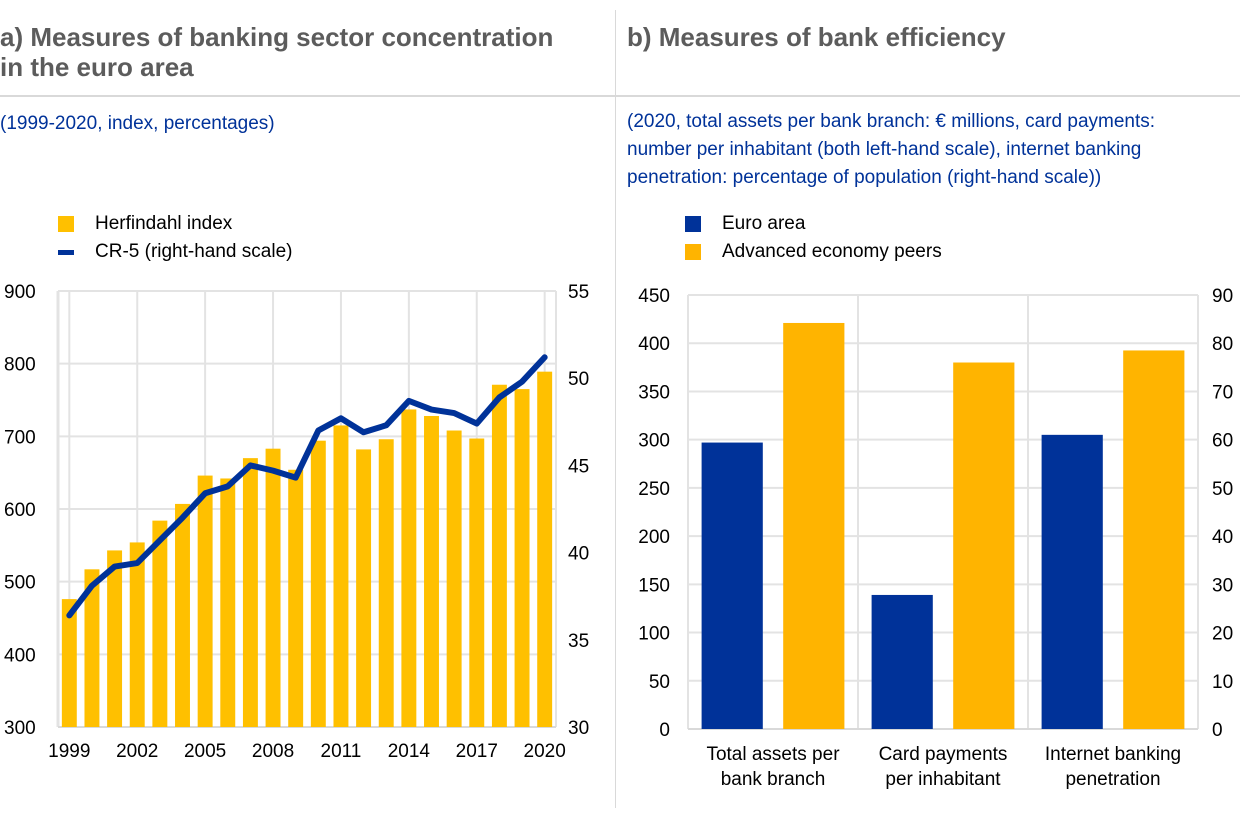  What do you see at coordinates (764, 223) in the screenshot?
I see `legend-label: Euro area` at bounding box center [764, 223].